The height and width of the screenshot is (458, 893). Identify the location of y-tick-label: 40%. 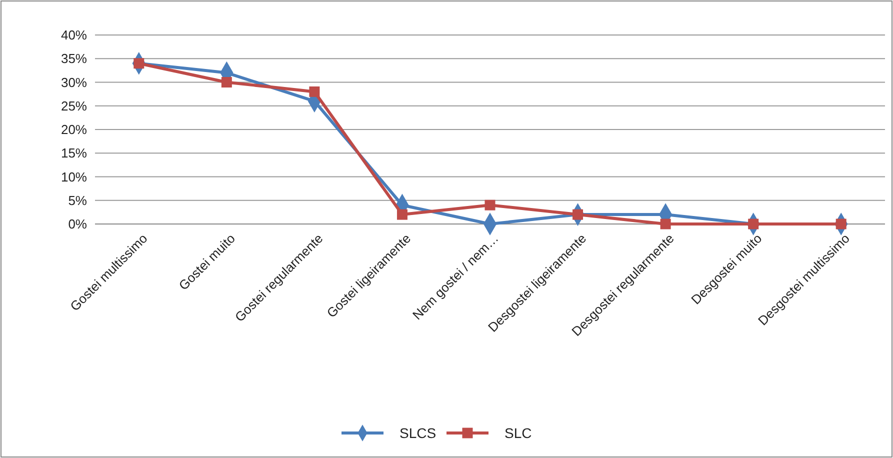
(74, 35).